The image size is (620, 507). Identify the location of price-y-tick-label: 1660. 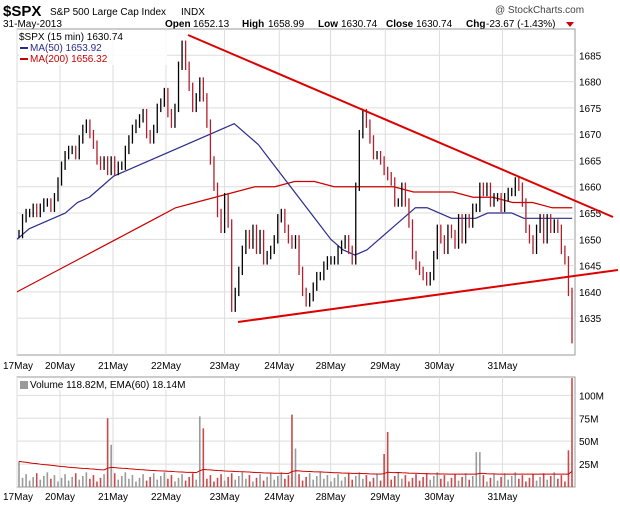
(590, 188).